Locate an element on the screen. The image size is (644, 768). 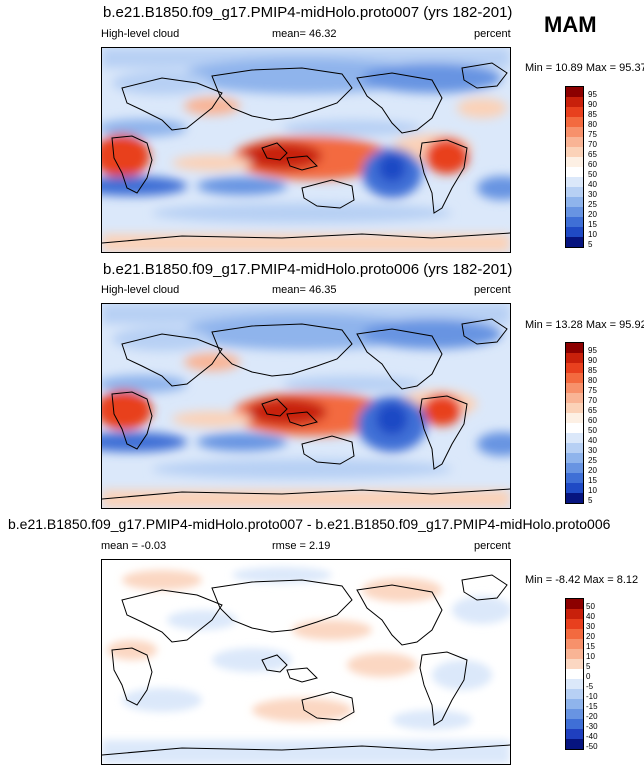
panel3-units-label: percent is located at coordinates (492, 546).